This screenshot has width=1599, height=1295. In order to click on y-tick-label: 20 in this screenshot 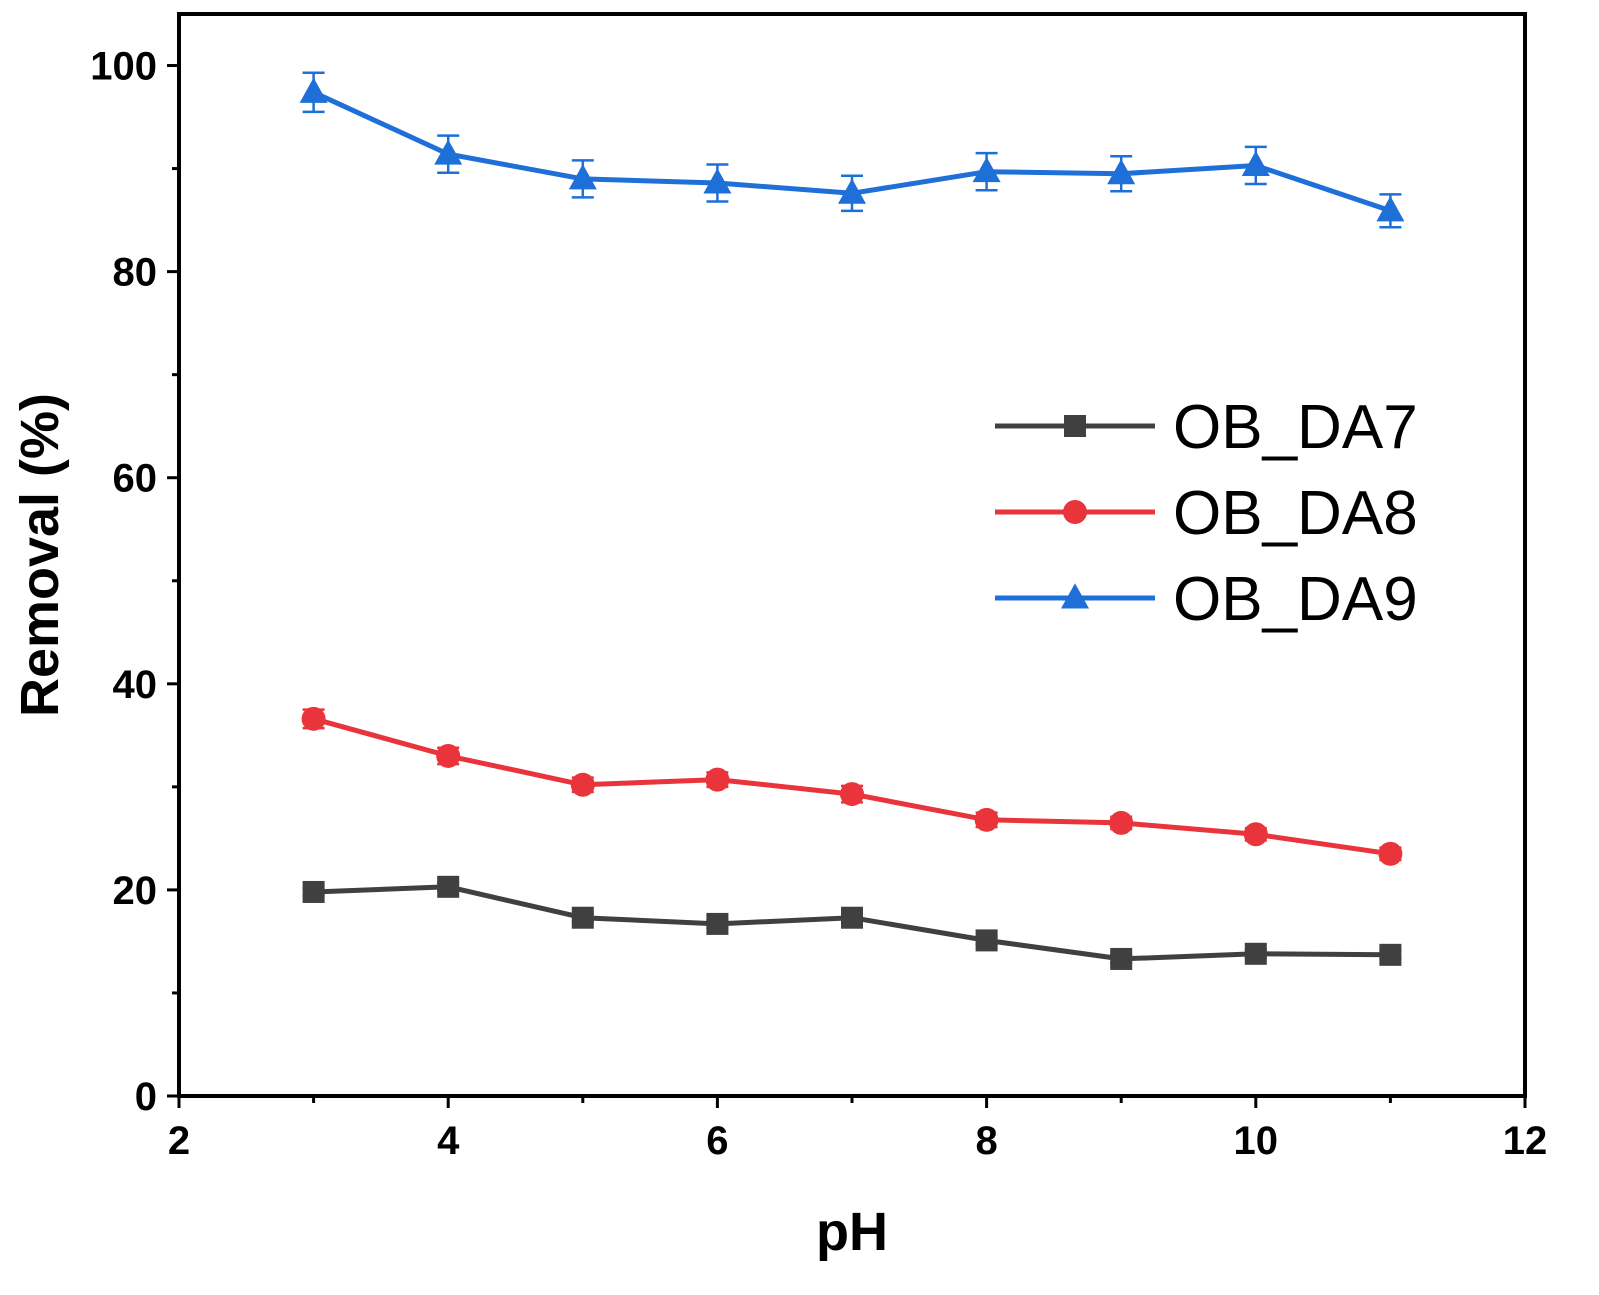, I will do `click(135, 891)`.